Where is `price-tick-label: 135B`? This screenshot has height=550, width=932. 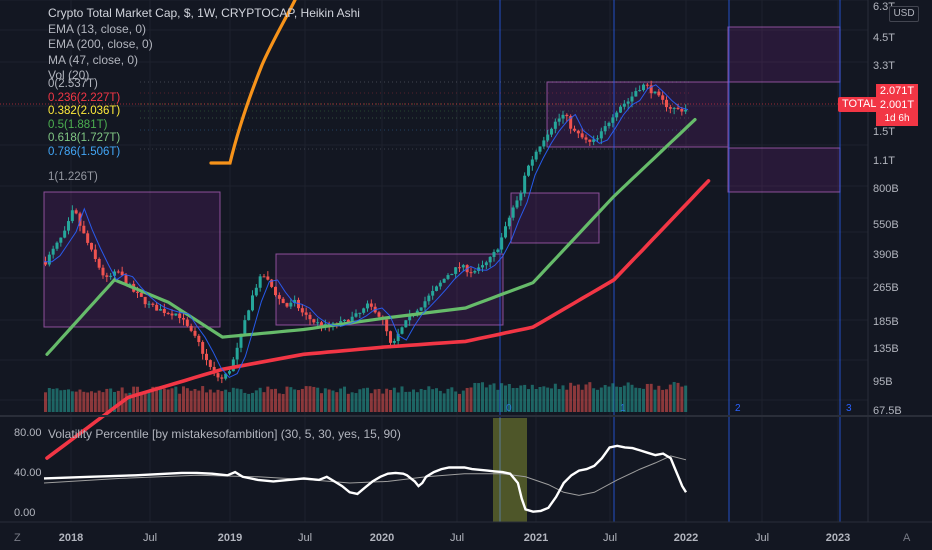
price-tick-label: 135B is located at coordinates (886, 349).